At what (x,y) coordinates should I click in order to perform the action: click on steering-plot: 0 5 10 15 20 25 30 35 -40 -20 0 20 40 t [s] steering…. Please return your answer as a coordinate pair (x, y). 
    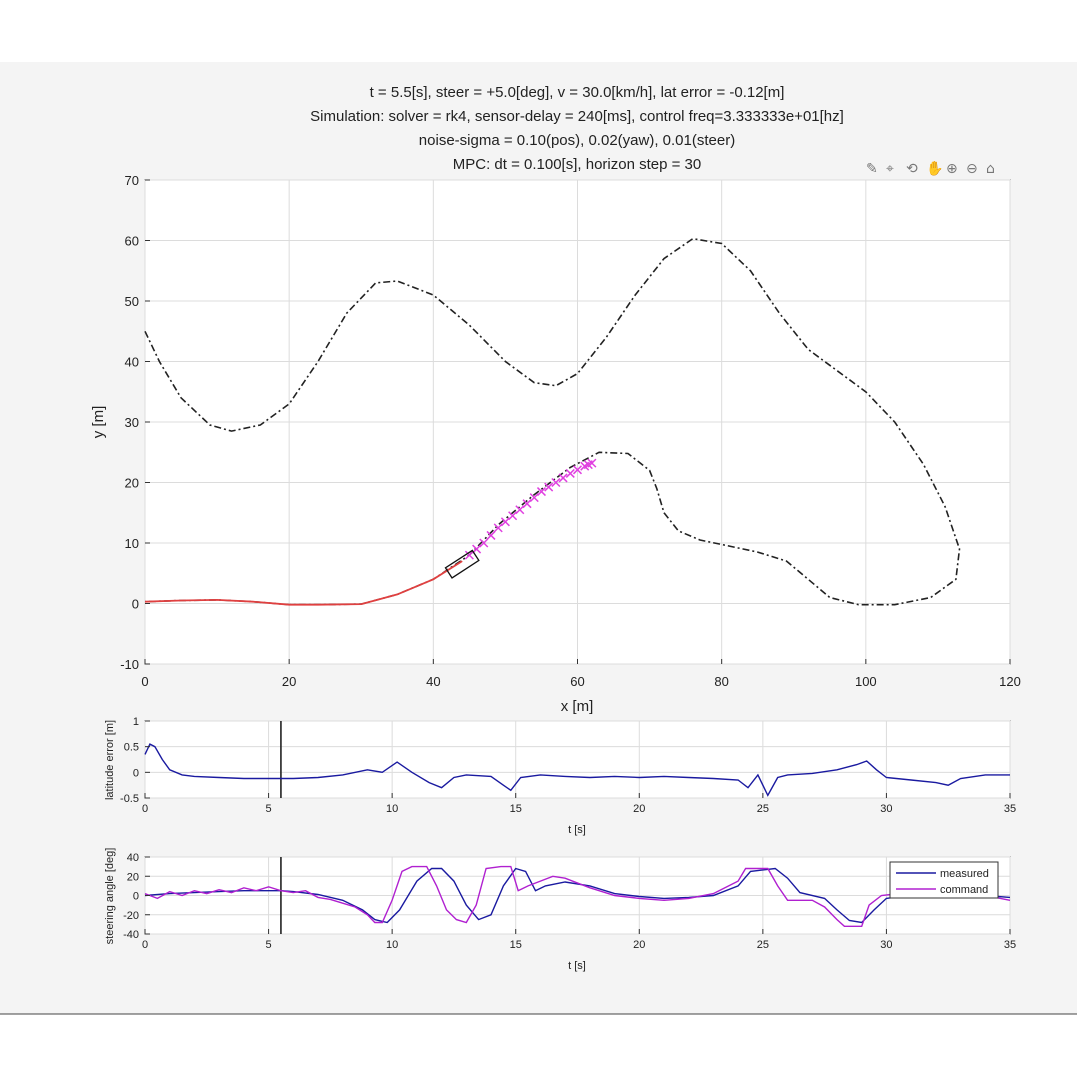
    Looking at the image, I should click on (560, 910).